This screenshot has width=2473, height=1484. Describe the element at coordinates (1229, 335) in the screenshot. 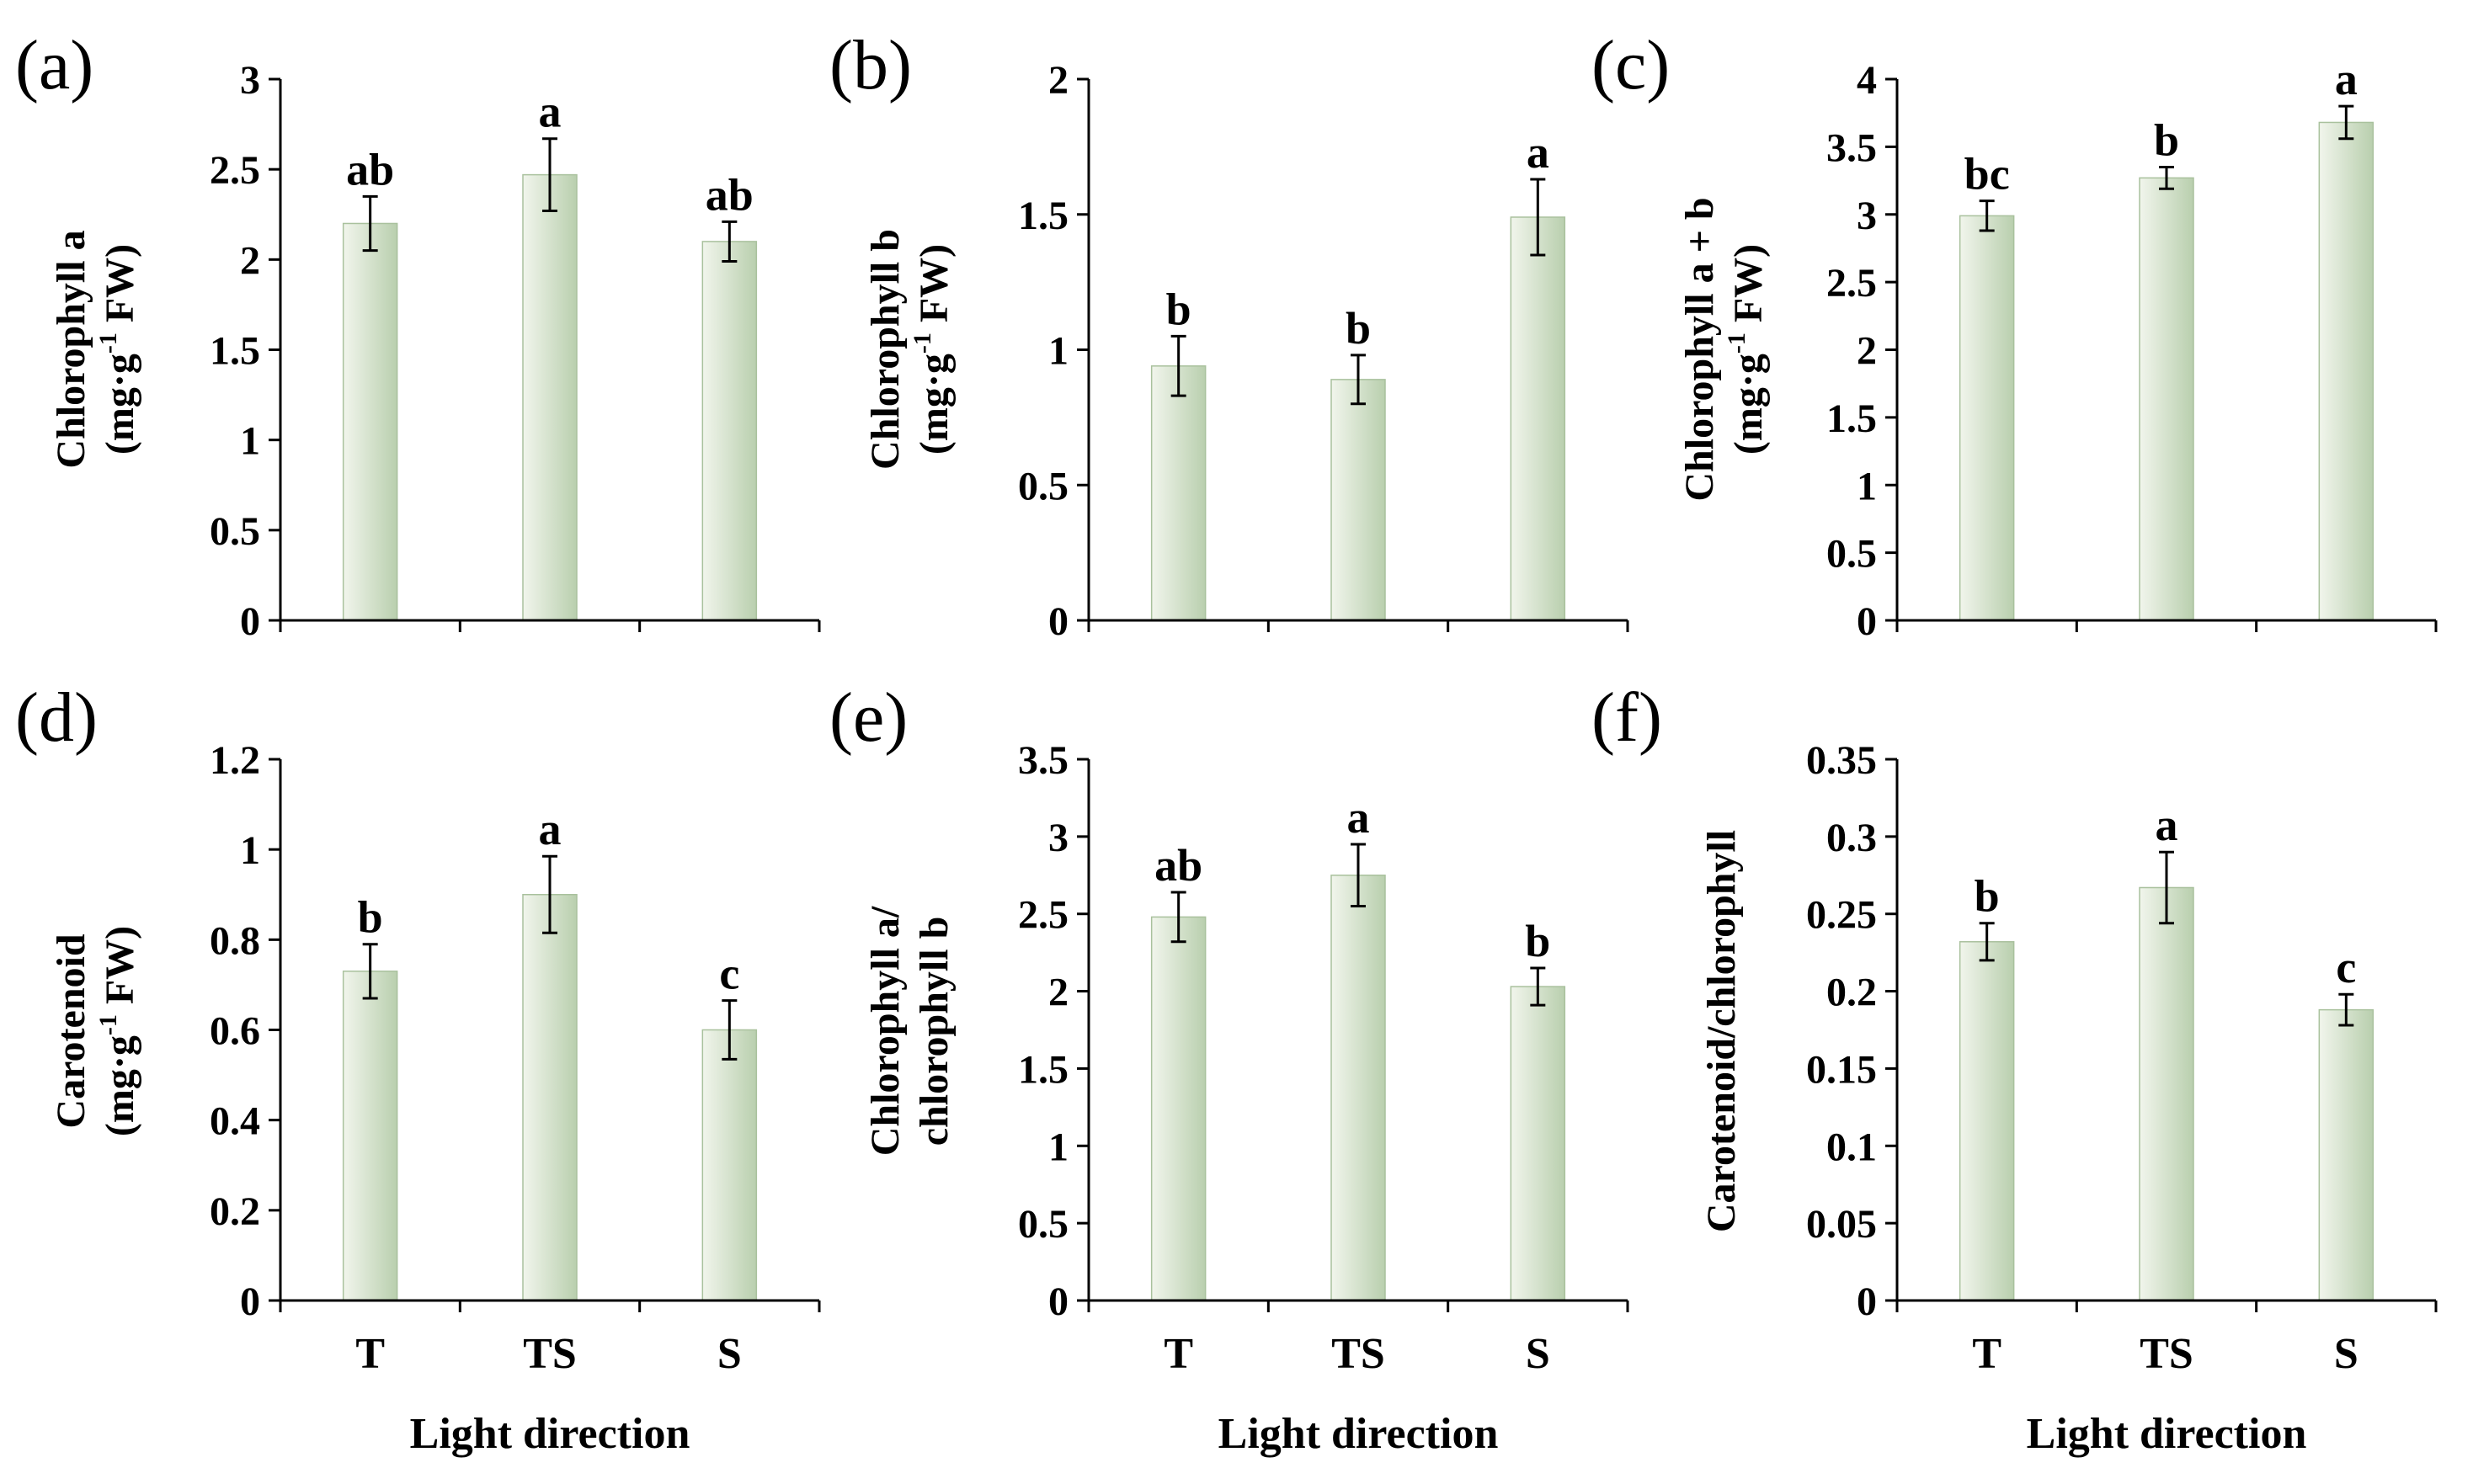

I see `chart-panel-2: (b) b b a 0 0.5 1 1.5 2 Chlorophyll b (mg·g-1 FW)` at that location.